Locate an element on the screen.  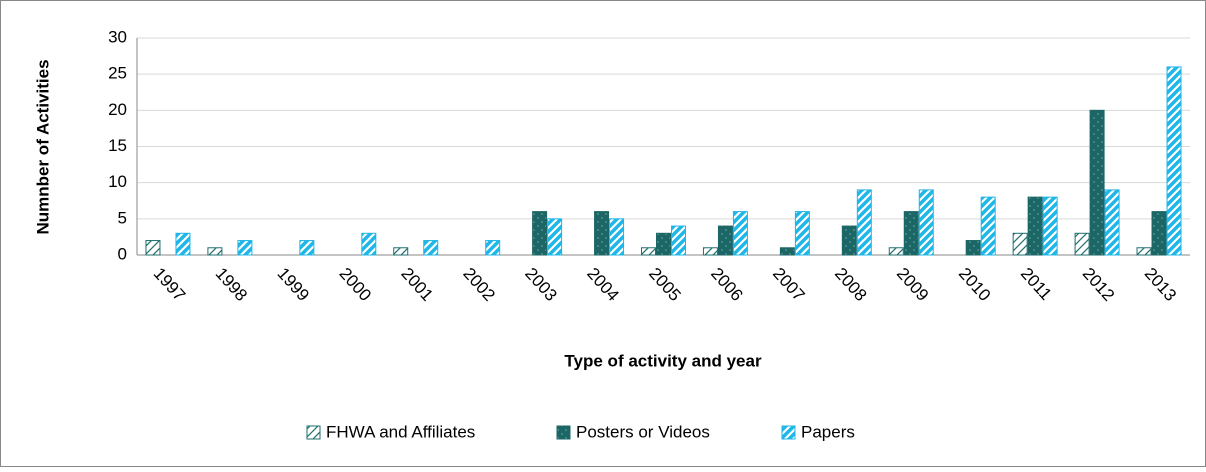
y-tick-label: 25 is located at coordinates (117, 73).